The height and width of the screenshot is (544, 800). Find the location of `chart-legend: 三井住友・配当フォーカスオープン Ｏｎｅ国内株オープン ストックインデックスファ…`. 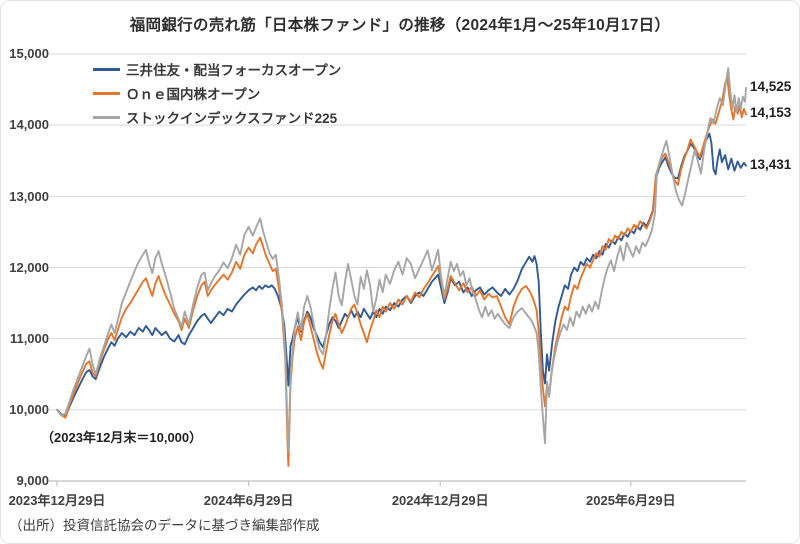

chart-legend: 三井住友・配当フォーカスオープン Ｏｎｅ国内株オープン ストックインデックスファ… is located at coordinates (217, 93).